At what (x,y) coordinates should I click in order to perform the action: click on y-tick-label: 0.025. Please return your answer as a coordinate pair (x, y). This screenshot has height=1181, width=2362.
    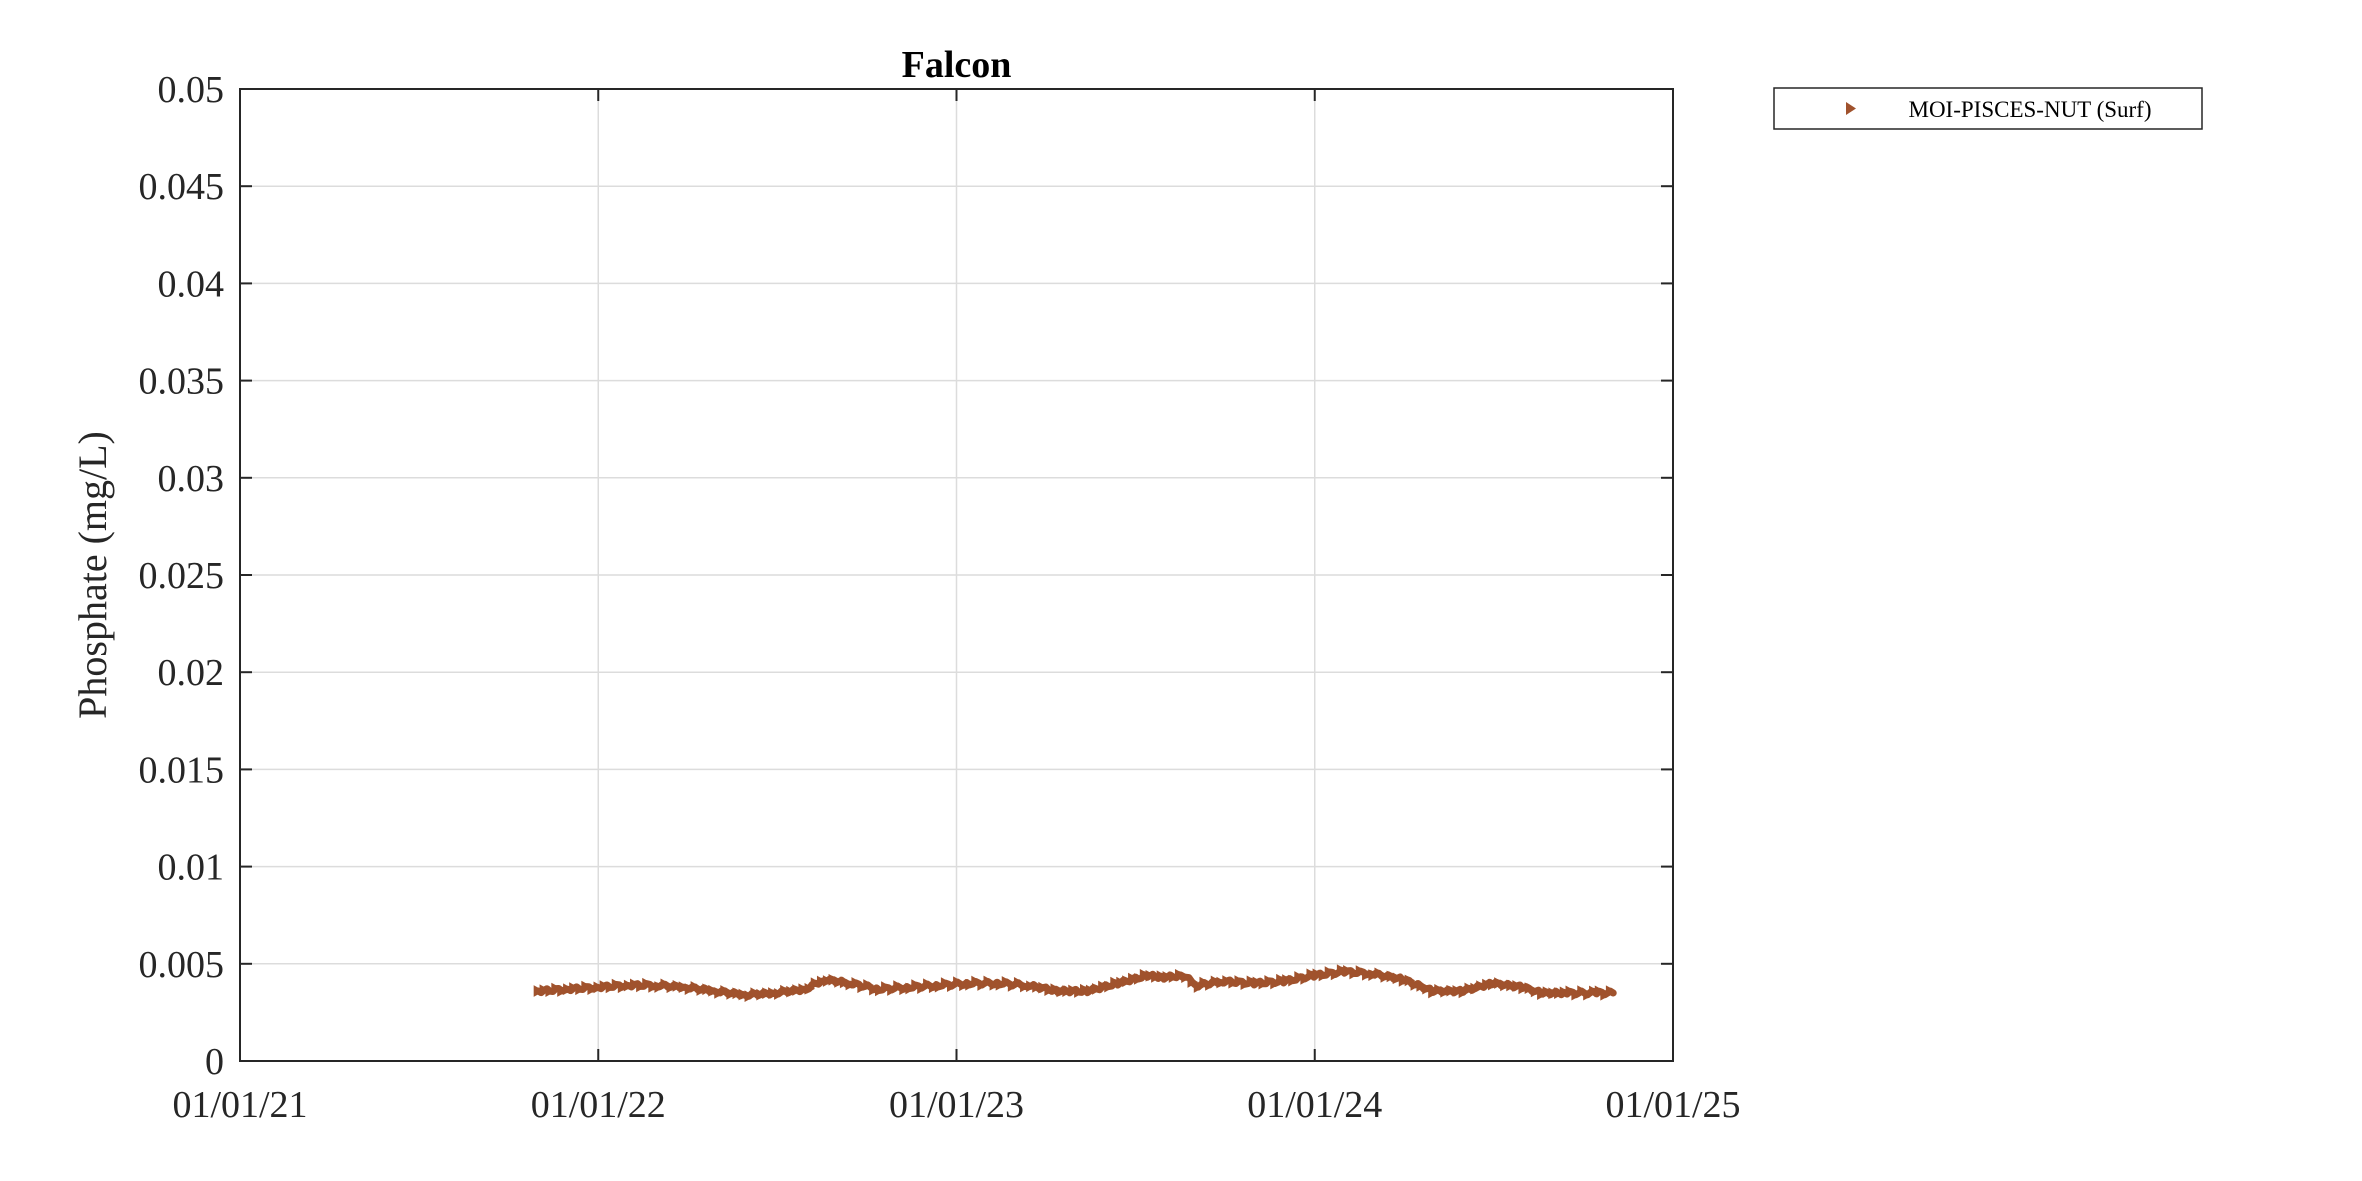
    Looking at the image, I should click on (182, 576).